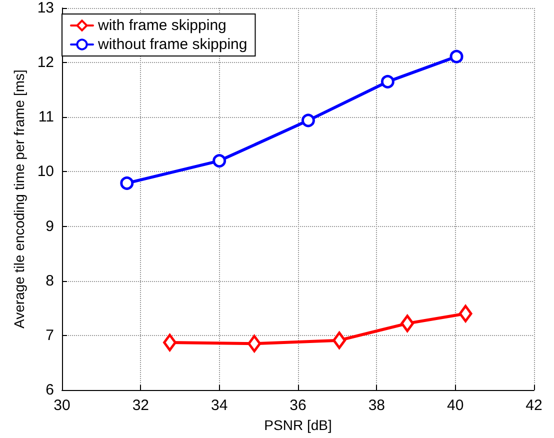 Image resolution: width=554 pixels, height=438 pixels. I want to click on x-tick-label: 38, so click(377, 405).